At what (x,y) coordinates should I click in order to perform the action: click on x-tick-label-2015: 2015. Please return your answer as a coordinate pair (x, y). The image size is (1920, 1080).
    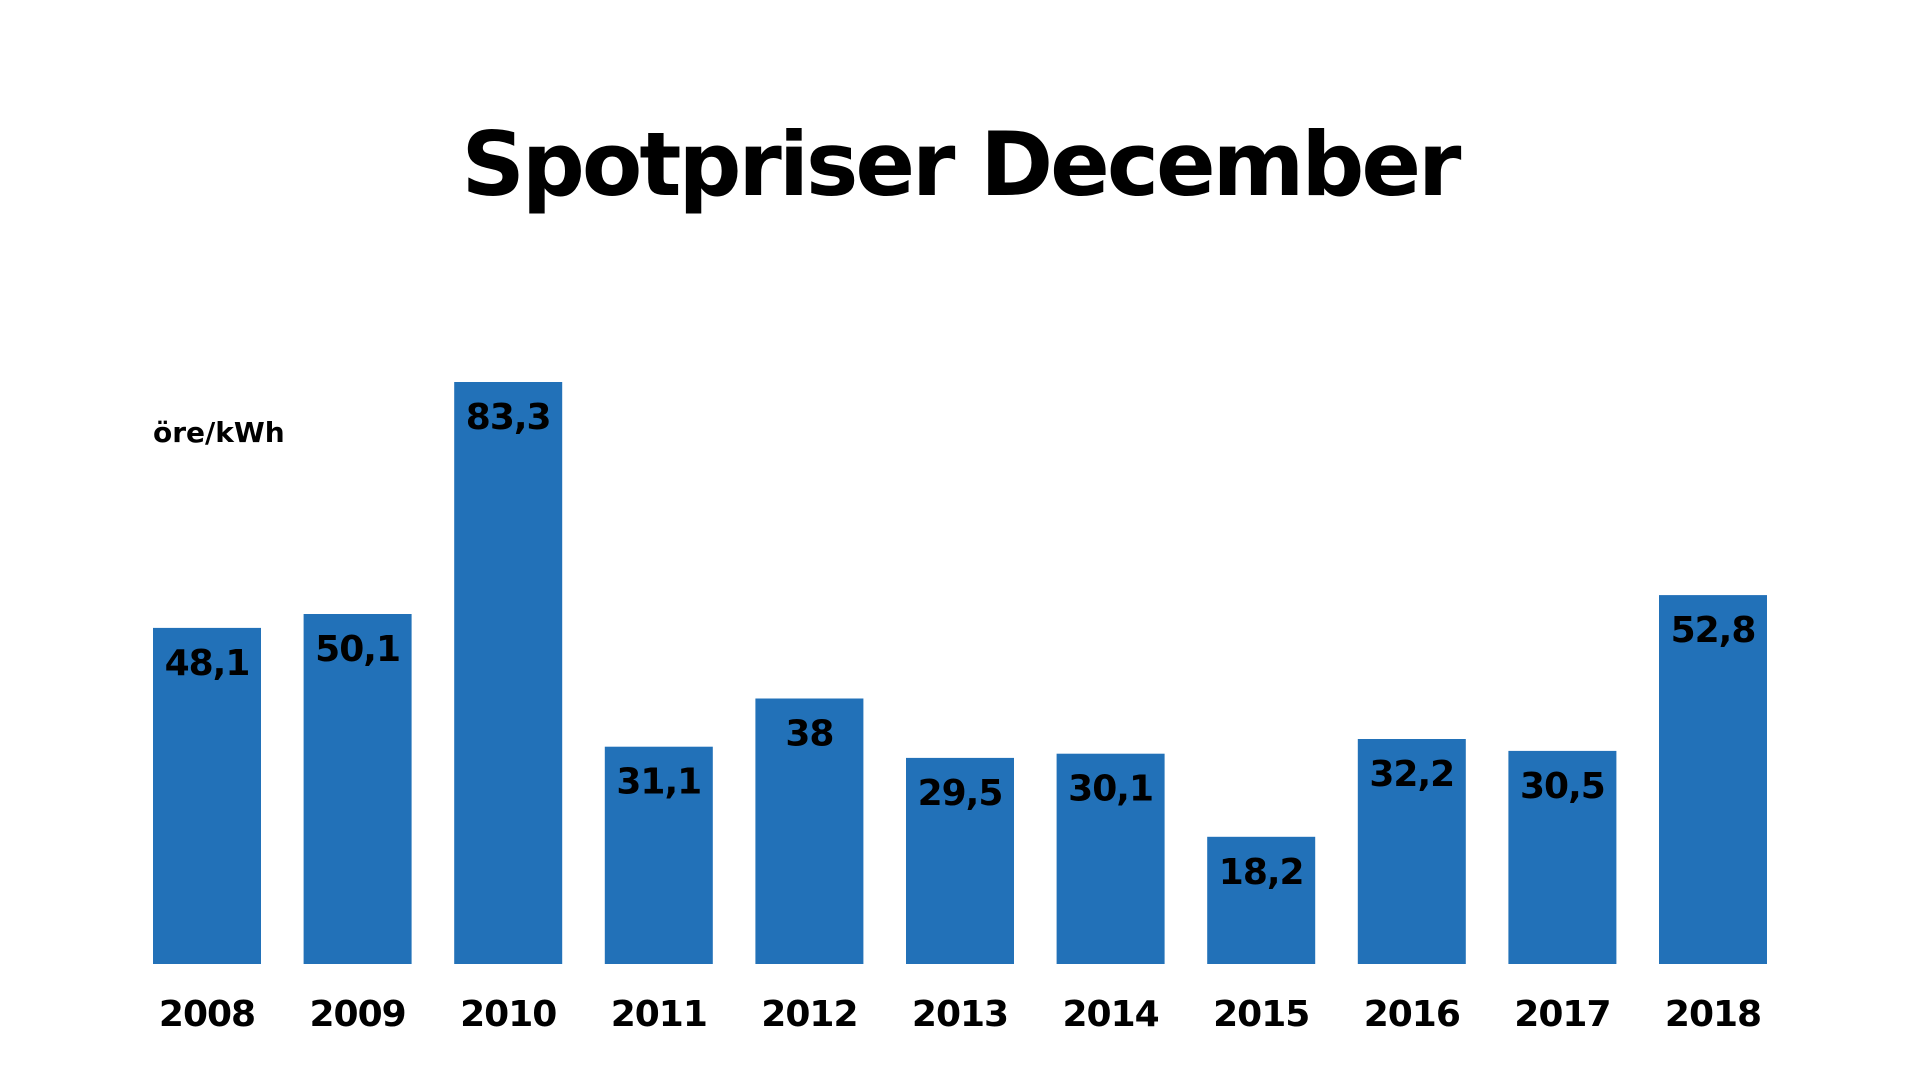
    Looking at the image, I should click on (1261, 1014).